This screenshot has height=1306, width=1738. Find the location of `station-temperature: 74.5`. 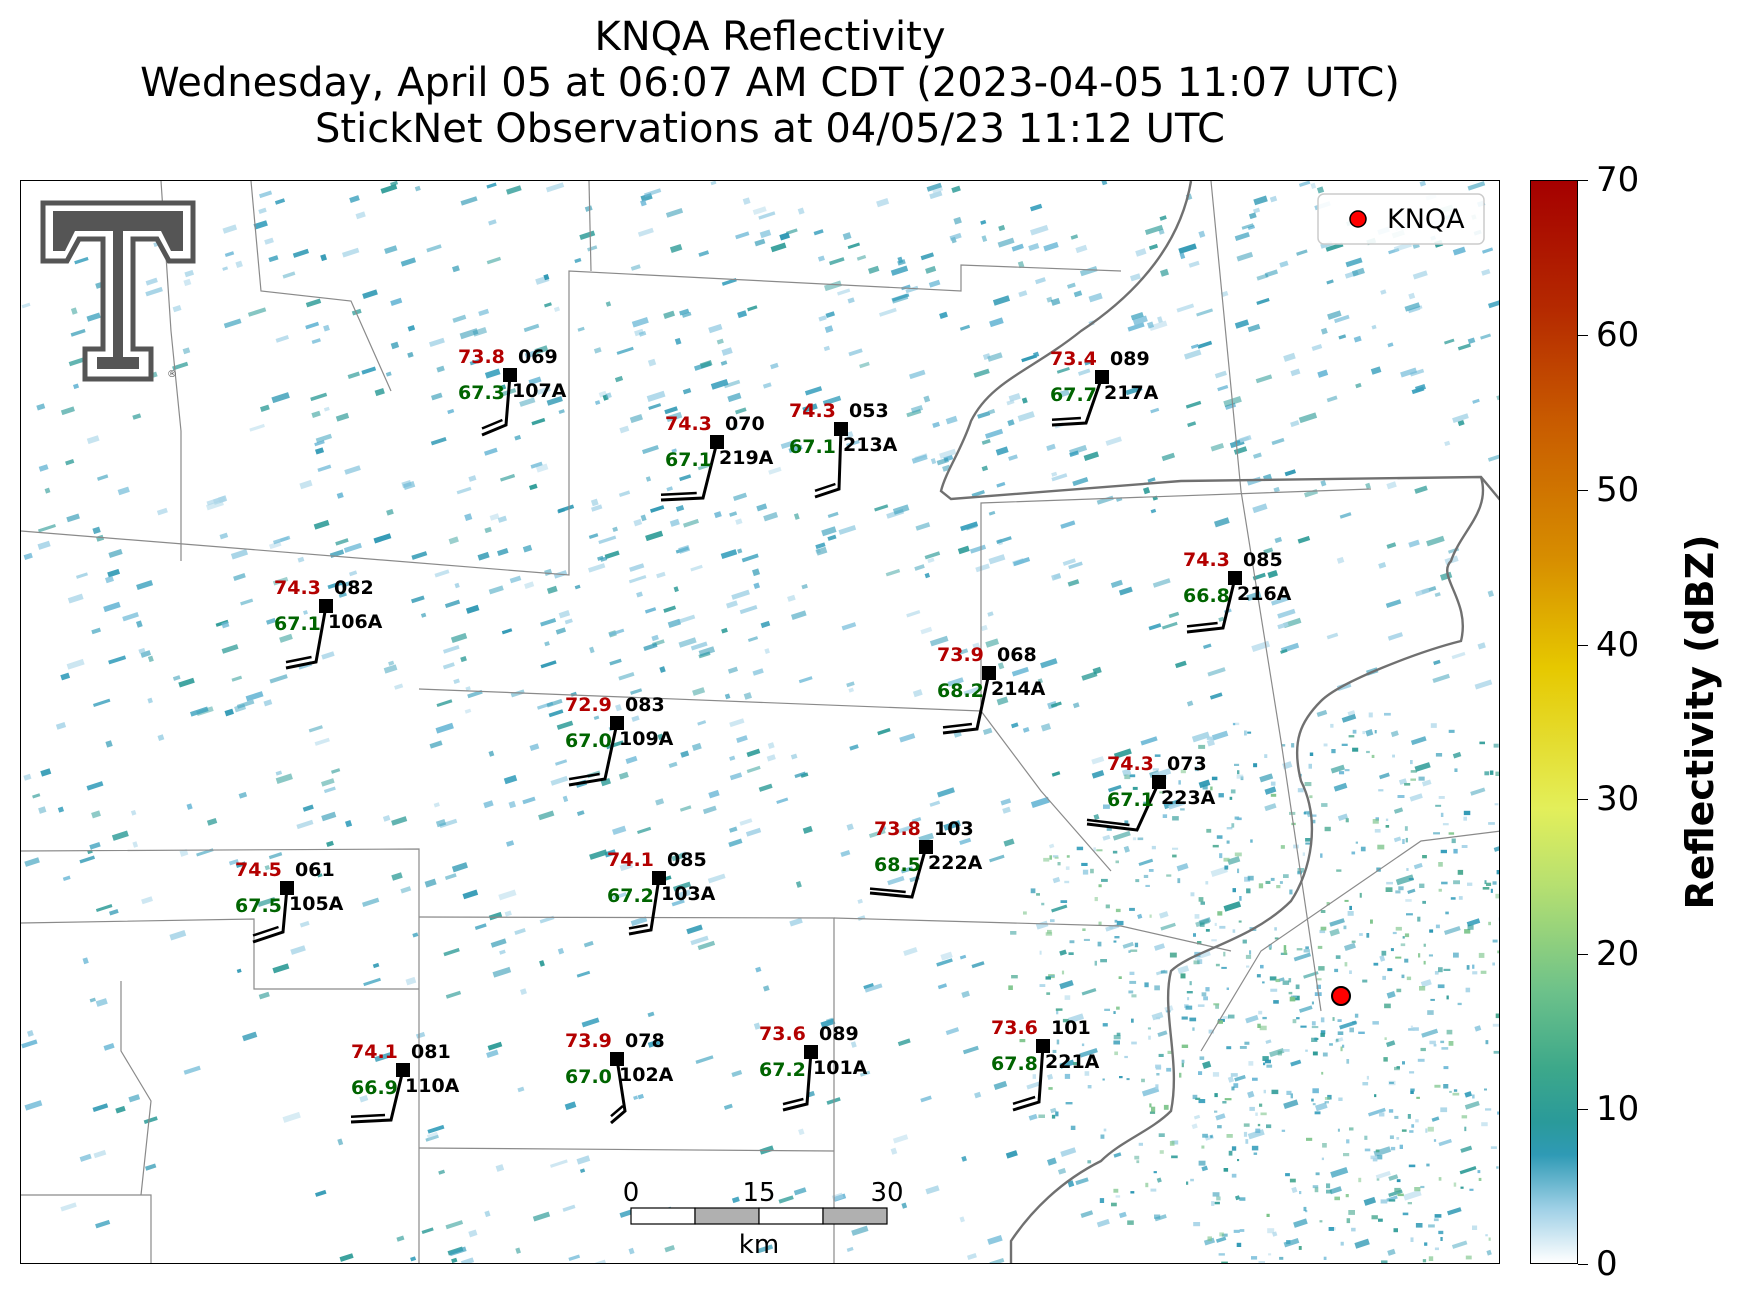

station-temperature: 74.5 is located at coordinates (258, 870).